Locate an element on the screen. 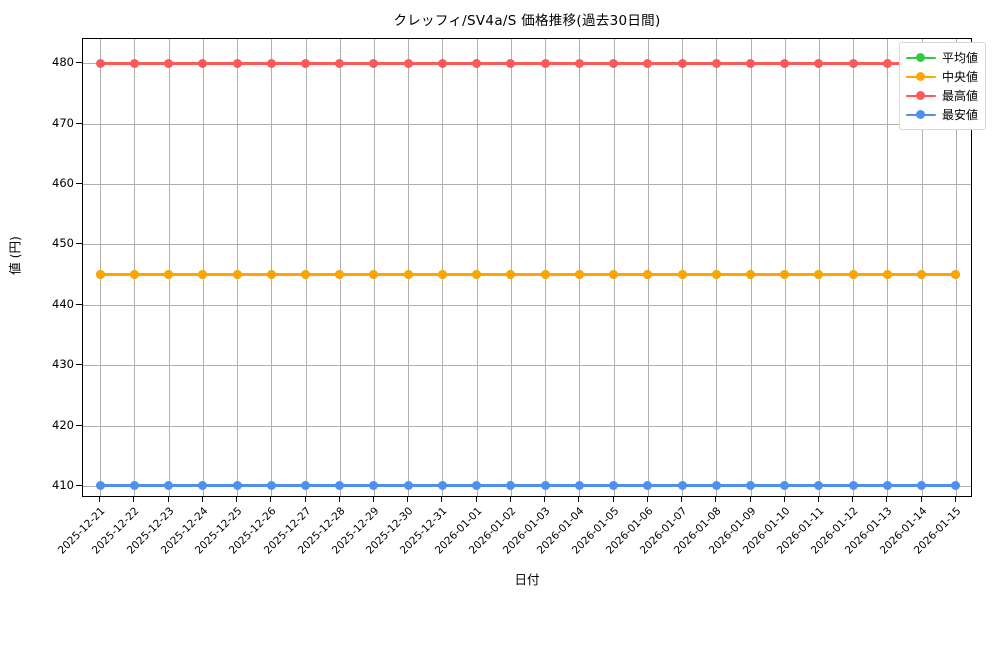 The height and width of the screenshot is (655, 1000). chart-legend: 平均値 中央値 最高値 最安値 is located at coordinates (942, 86).